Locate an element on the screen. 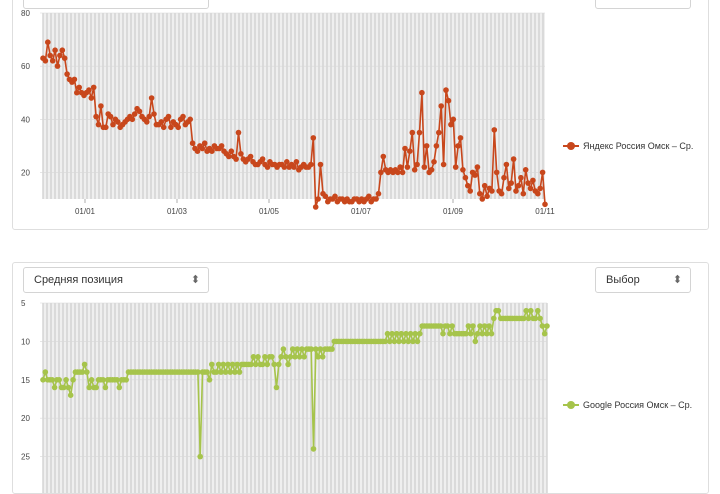  google-legend-item: Google Россия Омск – Ср. is located at coordinates (627, 405).